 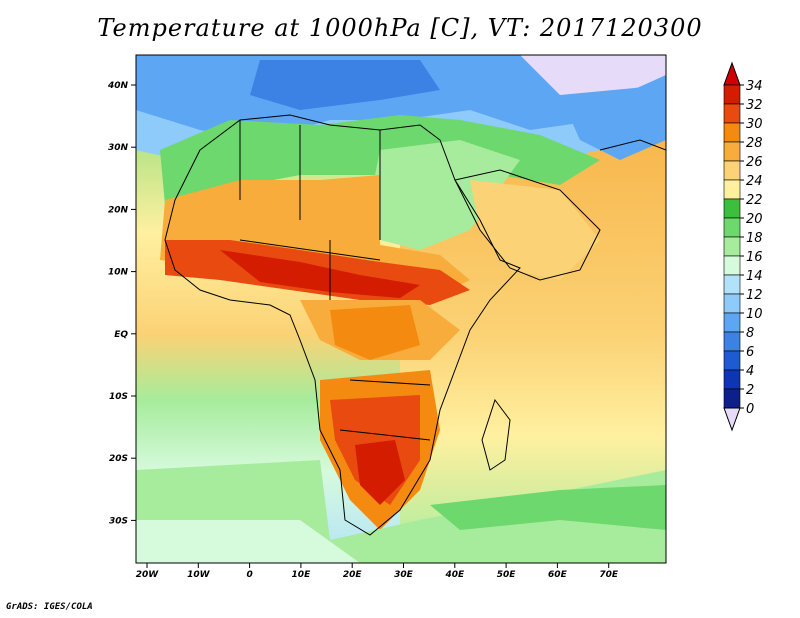 What do you see at coordinates (750, 390) in the screenshot?
I see `colorbar-label: 2` at bounding box center [750, 390].